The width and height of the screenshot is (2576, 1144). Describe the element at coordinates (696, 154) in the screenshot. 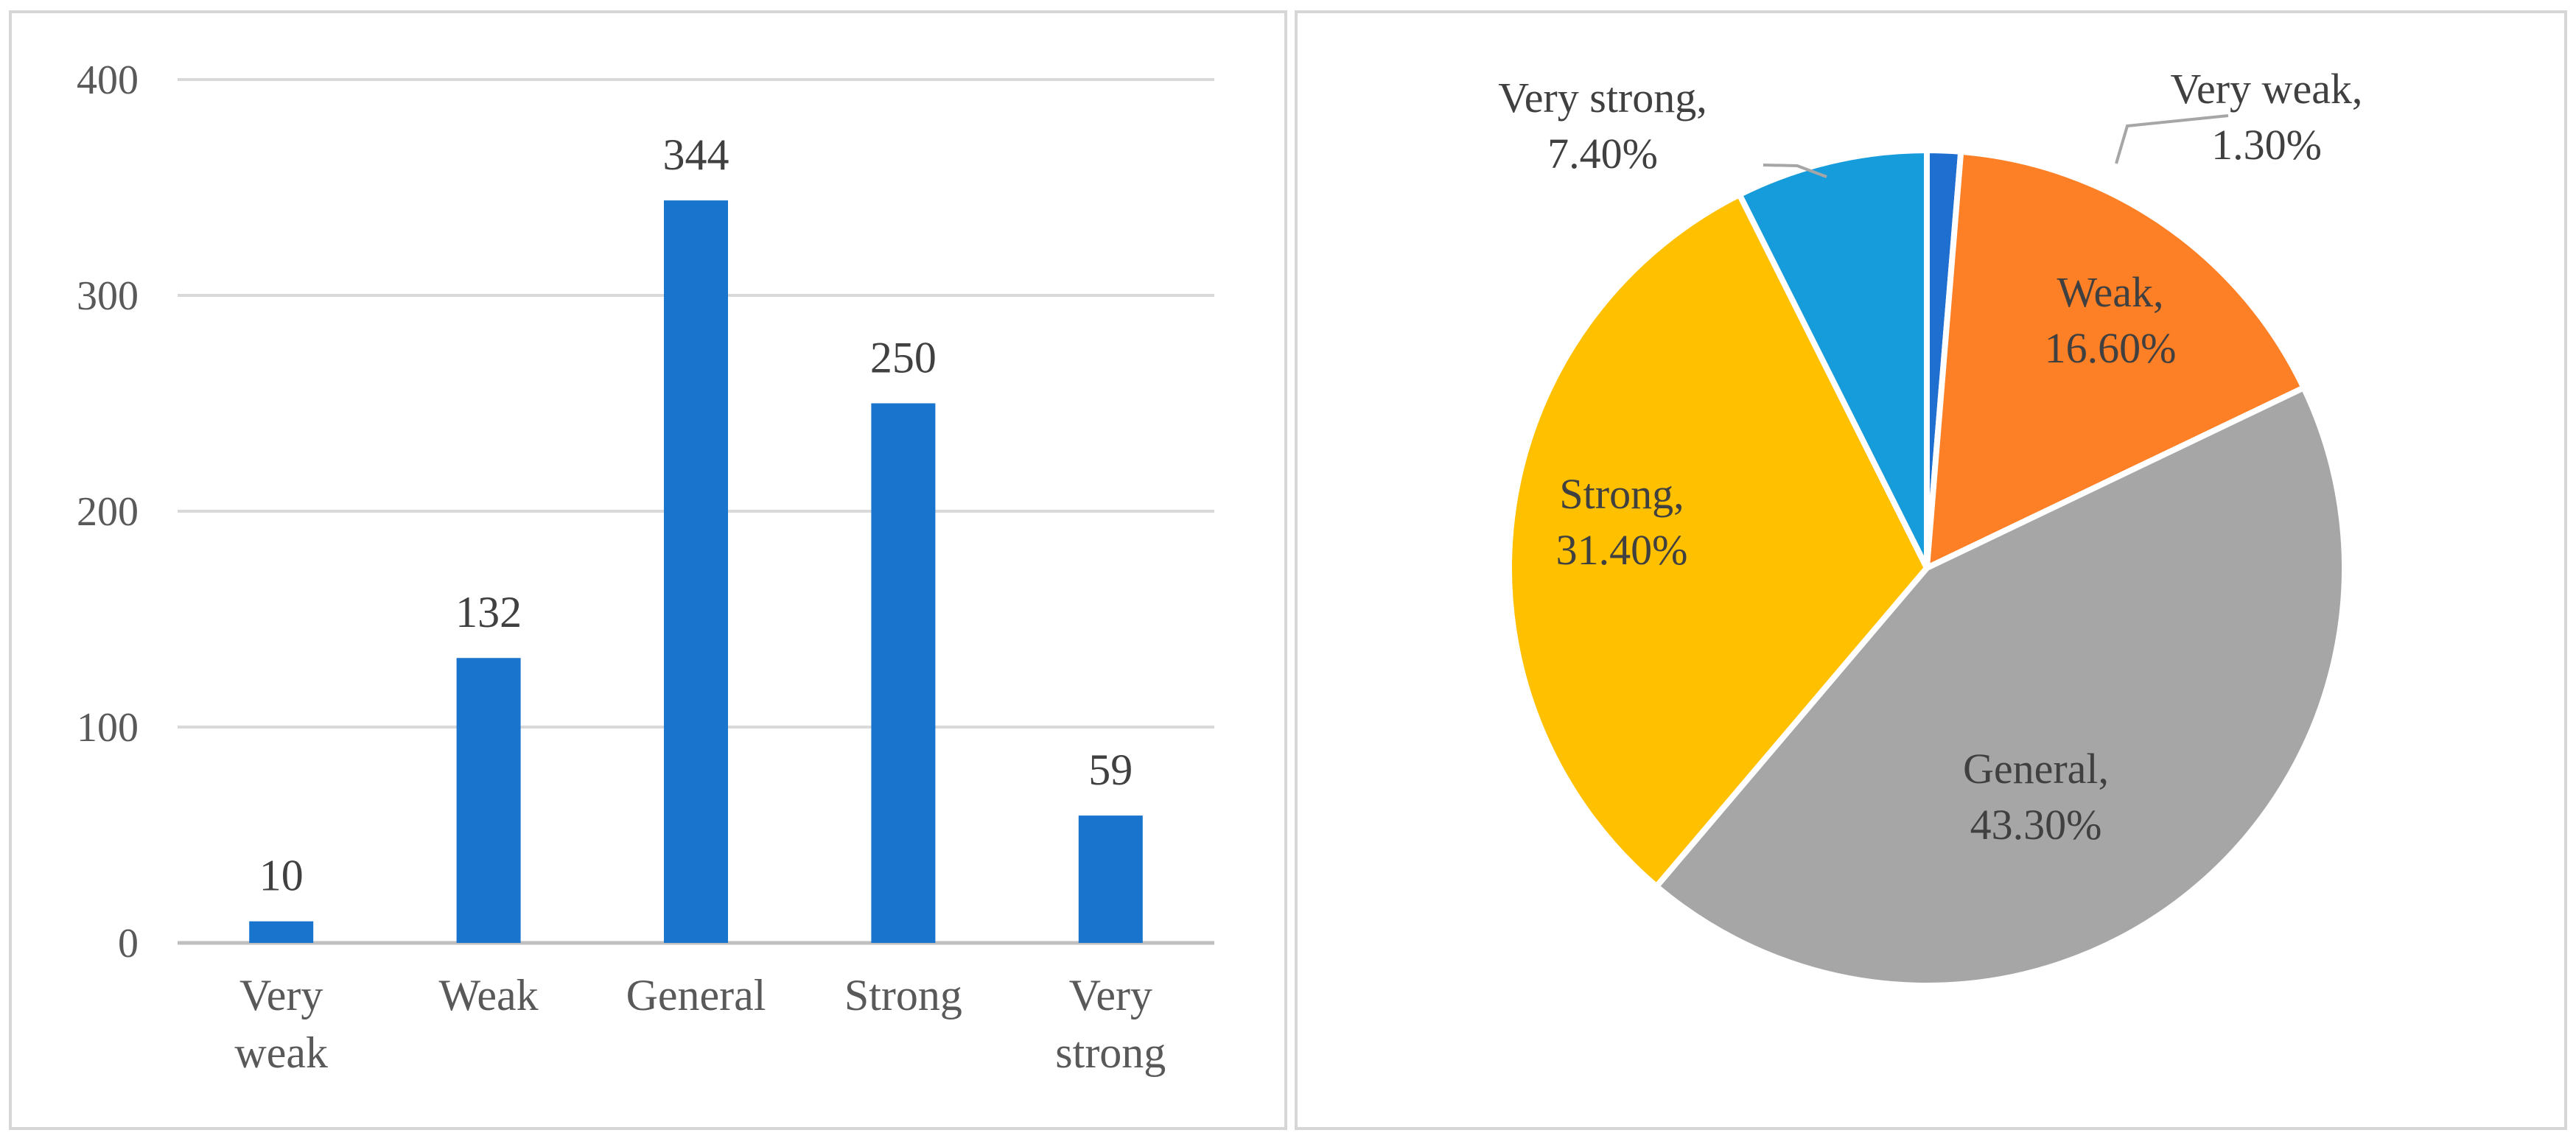

I see `data-label: 344` at that location.